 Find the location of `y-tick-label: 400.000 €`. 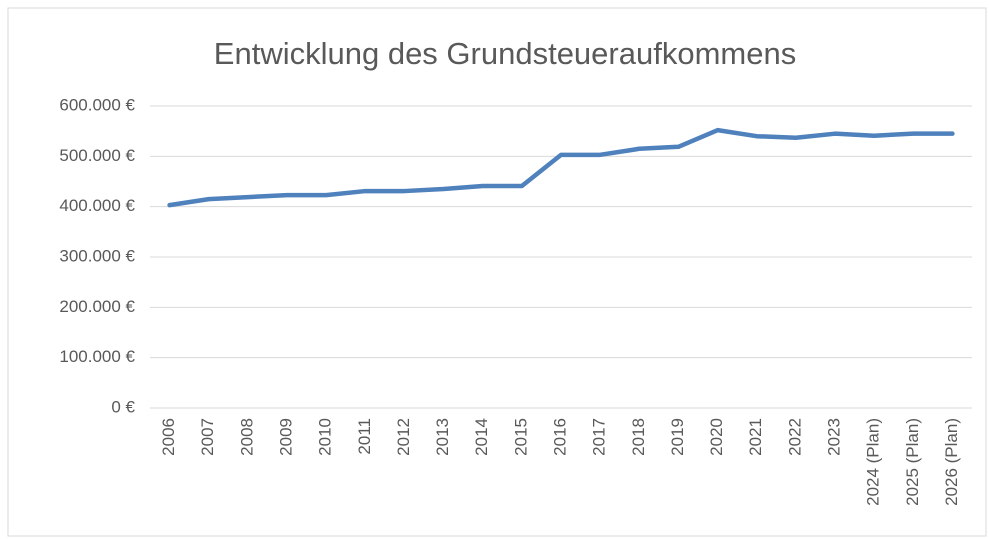

y-tick-label: 400.000 € is located at coordinates (97, 205).